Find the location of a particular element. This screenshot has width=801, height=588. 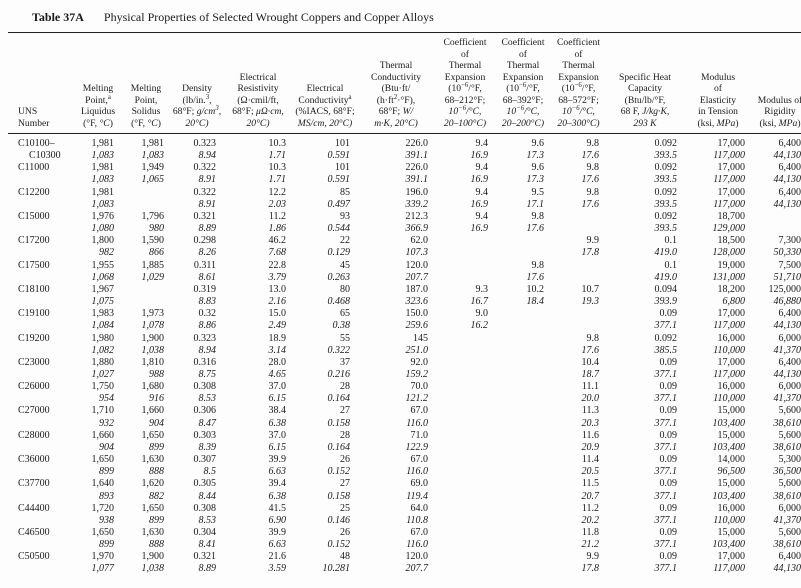

cell-cte-20-300: 11.3 is located at coordinates (590, 411).